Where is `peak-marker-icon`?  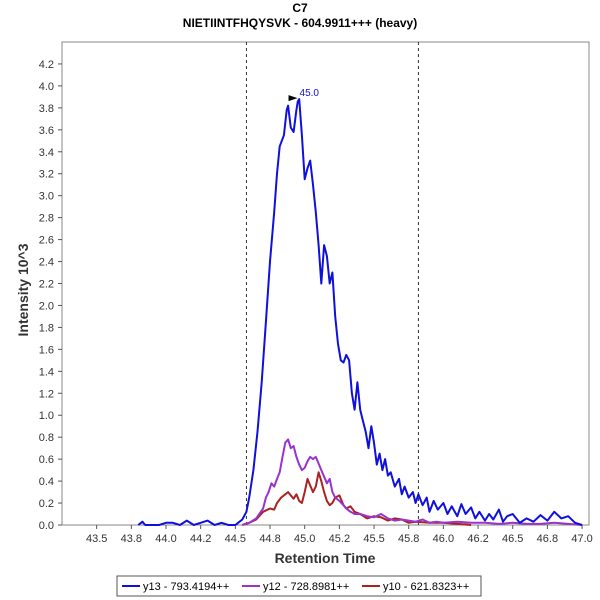 peak-marker-icon is located at coordinates (293, 98).